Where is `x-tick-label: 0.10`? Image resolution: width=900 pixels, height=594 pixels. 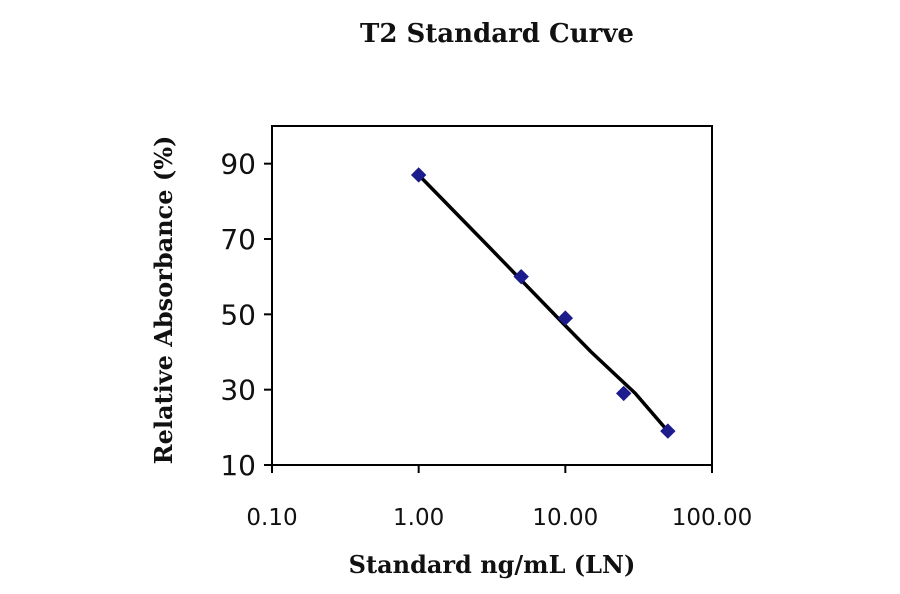 x-tick-label: 0.10 is located at coordinates (271, 518).